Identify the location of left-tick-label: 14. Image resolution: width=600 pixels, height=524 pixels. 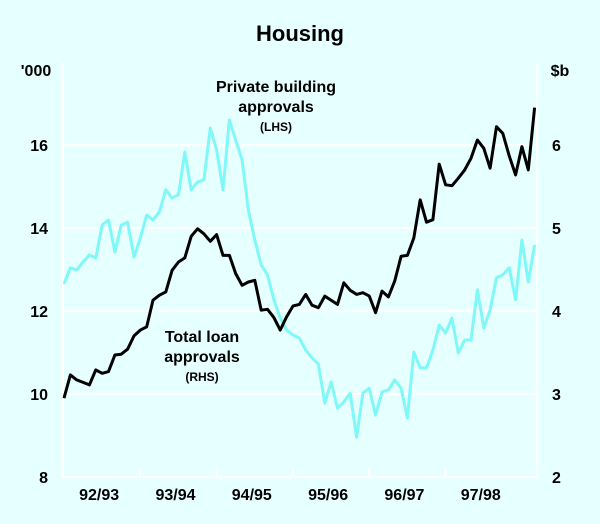
(39, 229).